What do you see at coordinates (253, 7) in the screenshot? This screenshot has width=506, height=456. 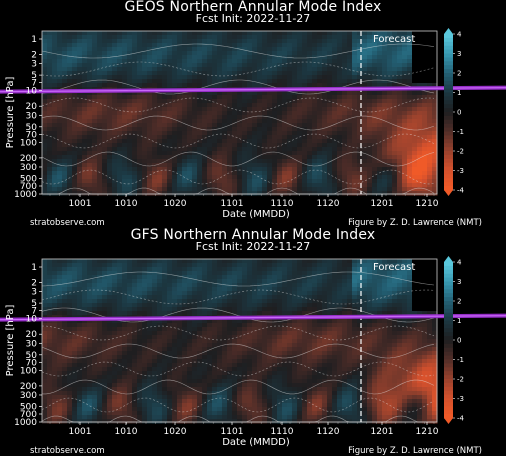 I see `chart-title: GEOS Northern Annular Mode Index` at bounding box center [253, 7].